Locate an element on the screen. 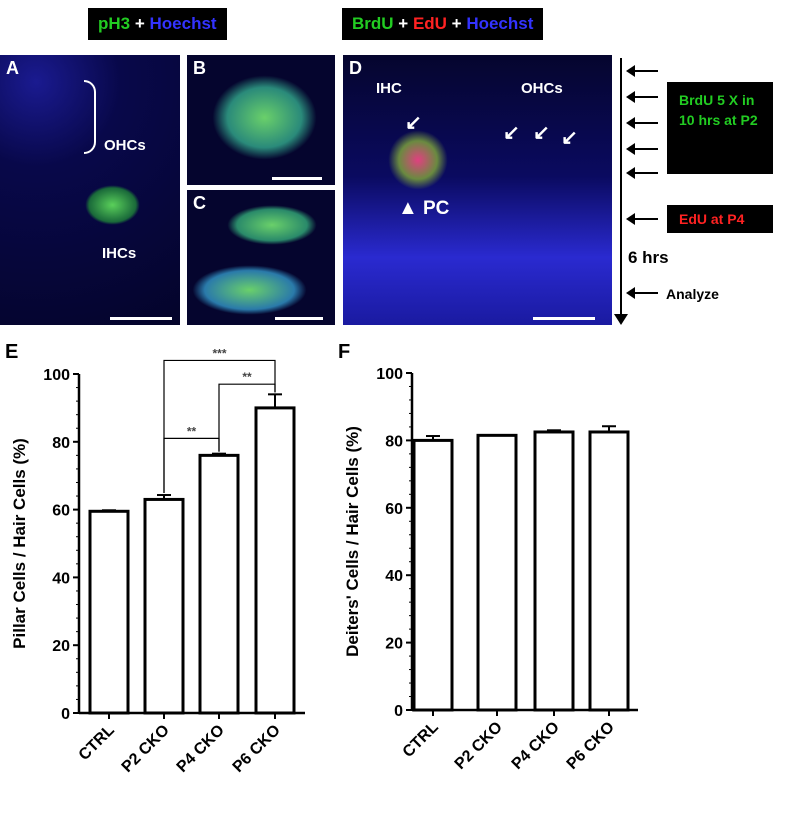 The image size is (800, 813). edu-box: EdU at P4 is located at coordinates (720, 219).